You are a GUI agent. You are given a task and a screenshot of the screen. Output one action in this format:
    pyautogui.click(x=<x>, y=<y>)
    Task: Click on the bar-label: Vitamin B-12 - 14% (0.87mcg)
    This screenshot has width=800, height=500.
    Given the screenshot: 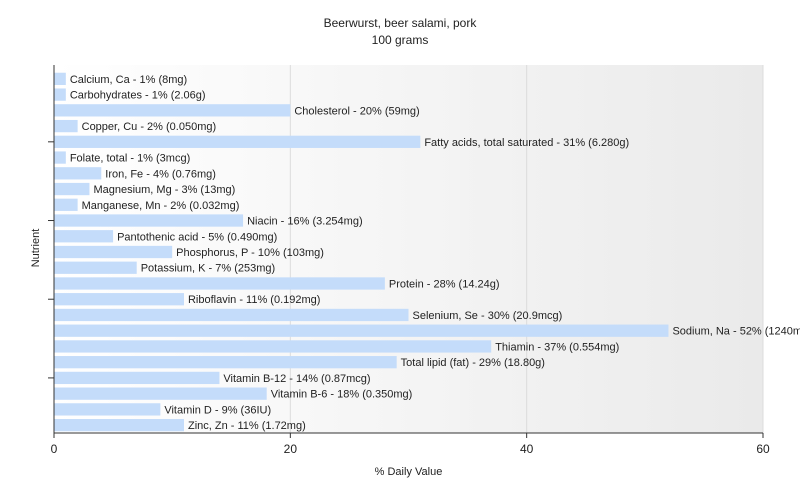 What is the action you would take?
    pyautogui.click(x=296, y=379)
    